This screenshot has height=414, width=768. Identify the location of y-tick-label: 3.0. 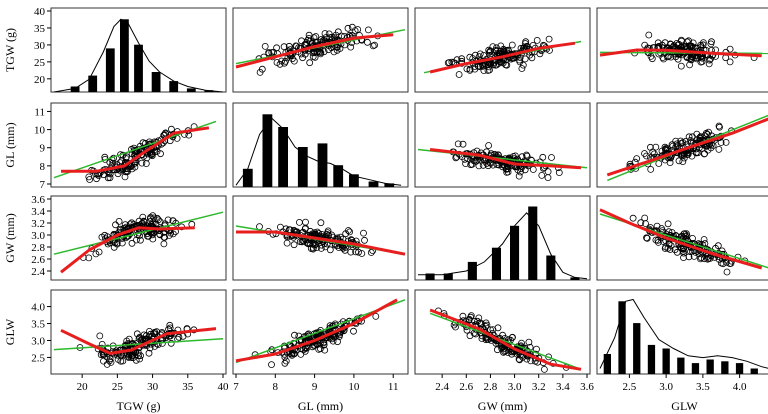
(38, 236).